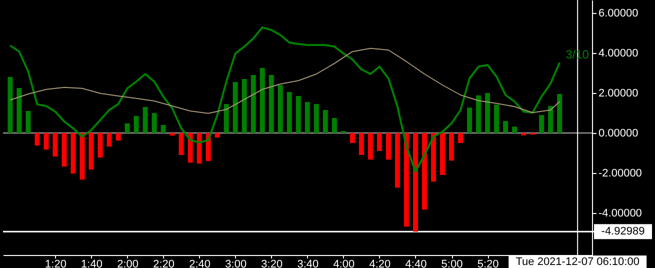 Image resolution: width=655 pixels, height=268 pixels. Describe the element at coordinates (620, 214) in the screenshot. I see `y-tick-label: -4.00000` at that location.